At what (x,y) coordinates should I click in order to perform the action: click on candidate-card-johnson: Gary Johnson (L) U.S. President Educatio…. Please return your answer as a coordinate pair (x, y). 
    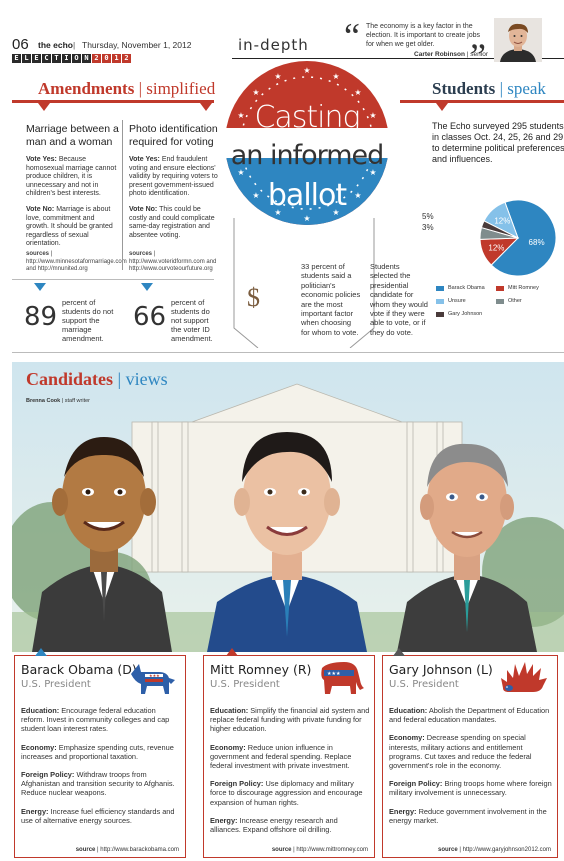
    Looking at the image, I should click on (470, 756).